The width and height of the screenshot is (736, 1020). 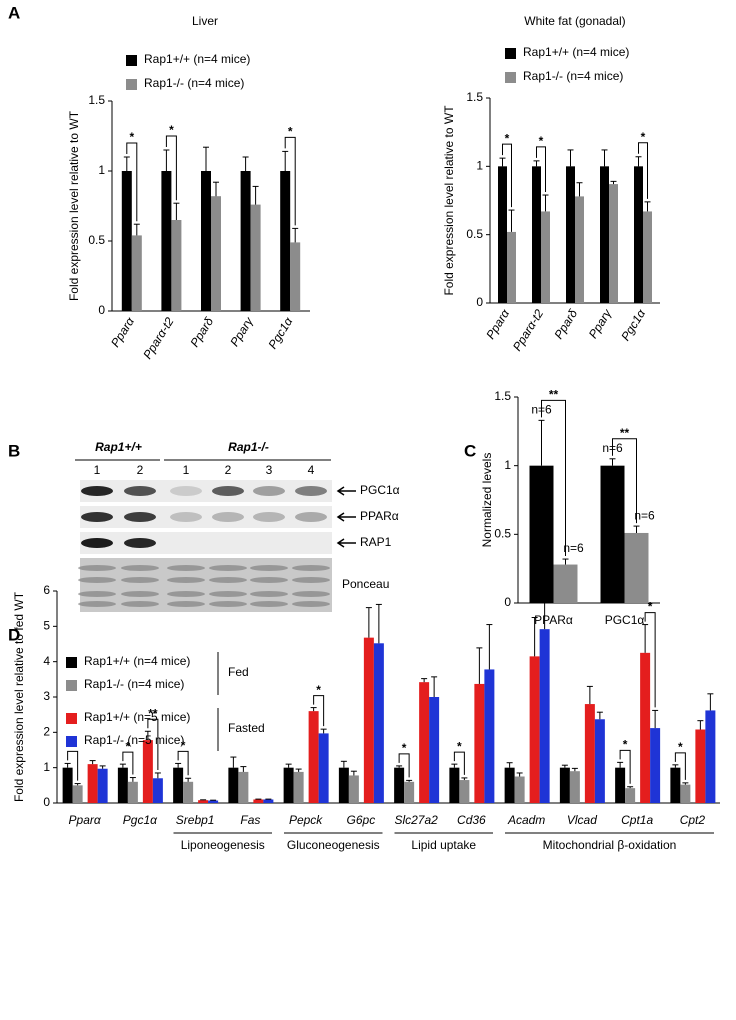 I want to click on blot-row-label: RAP1, so click(x=376, y=542).